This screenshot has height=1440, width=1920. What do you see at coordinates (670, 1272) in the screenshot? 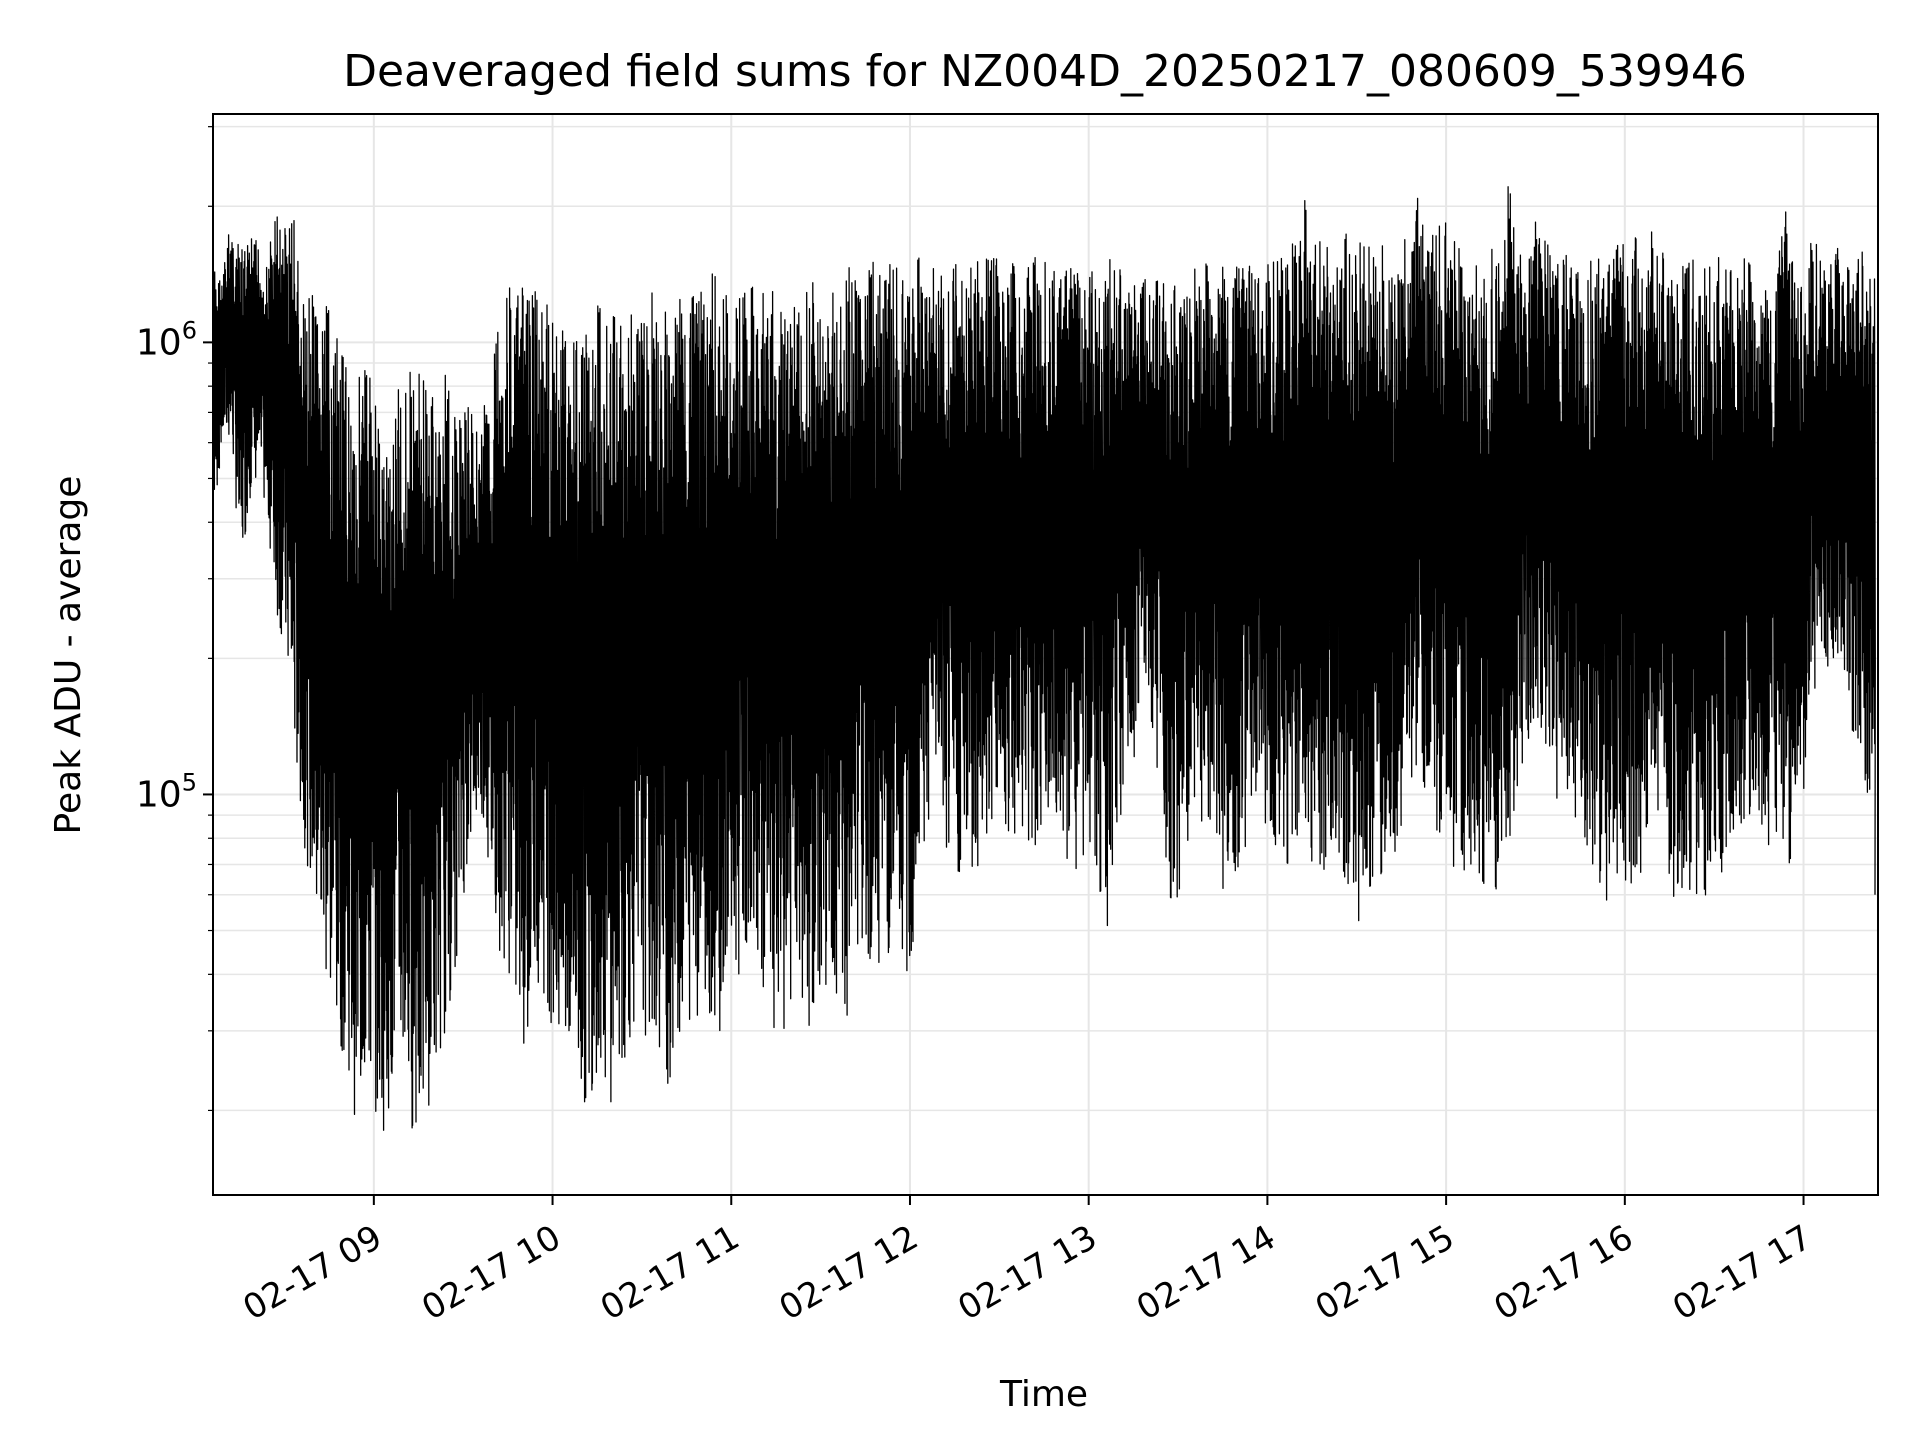
I see `x-tick-label: 02-17 11` at bounding box center [670, 1272].